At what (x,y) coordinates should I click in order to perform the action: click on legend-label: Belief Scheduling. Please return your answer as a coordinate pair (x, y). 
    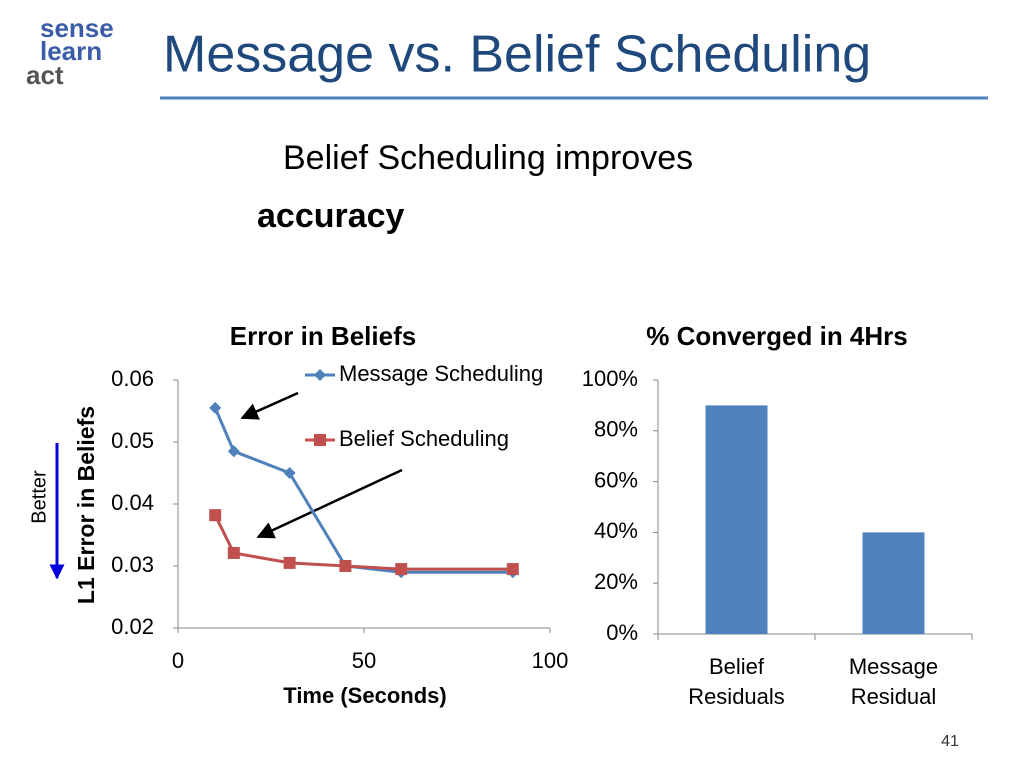
    Looking at the image, I should click on (424, 438).